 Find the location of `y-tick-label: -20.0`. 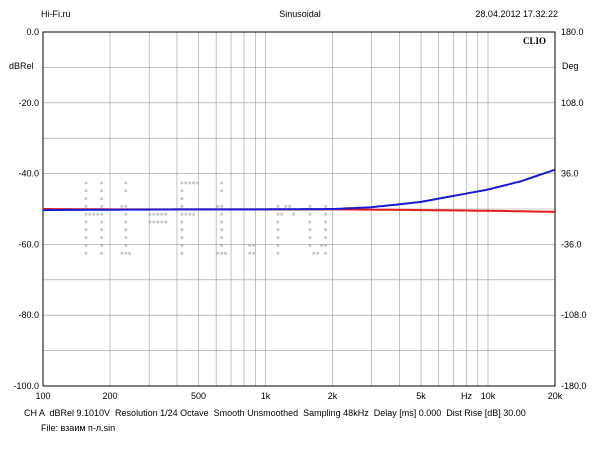

y-tick-label: -20.0 is located at coordinates (28, 103).